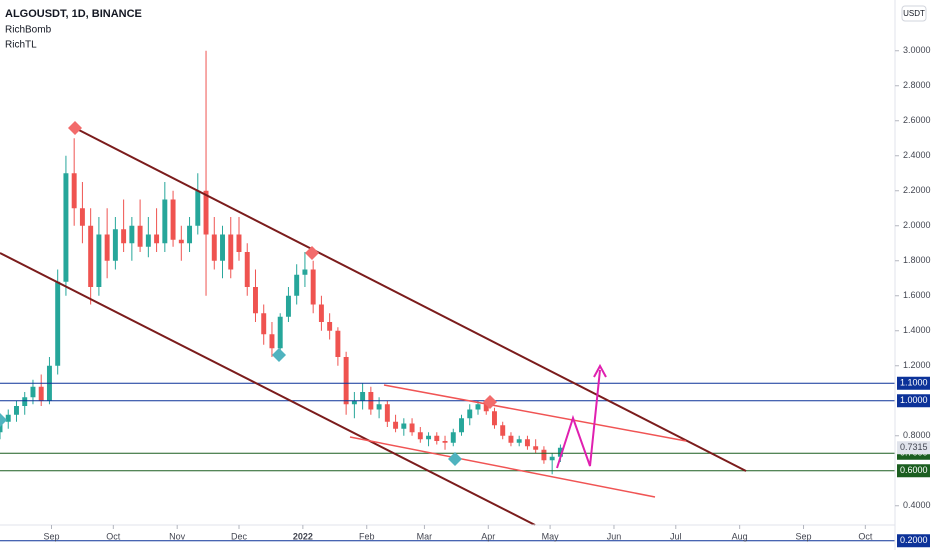 The width and height of the screenshot is (932, 550). I want to click on x-tick-label: Dec, so click(239, 536).